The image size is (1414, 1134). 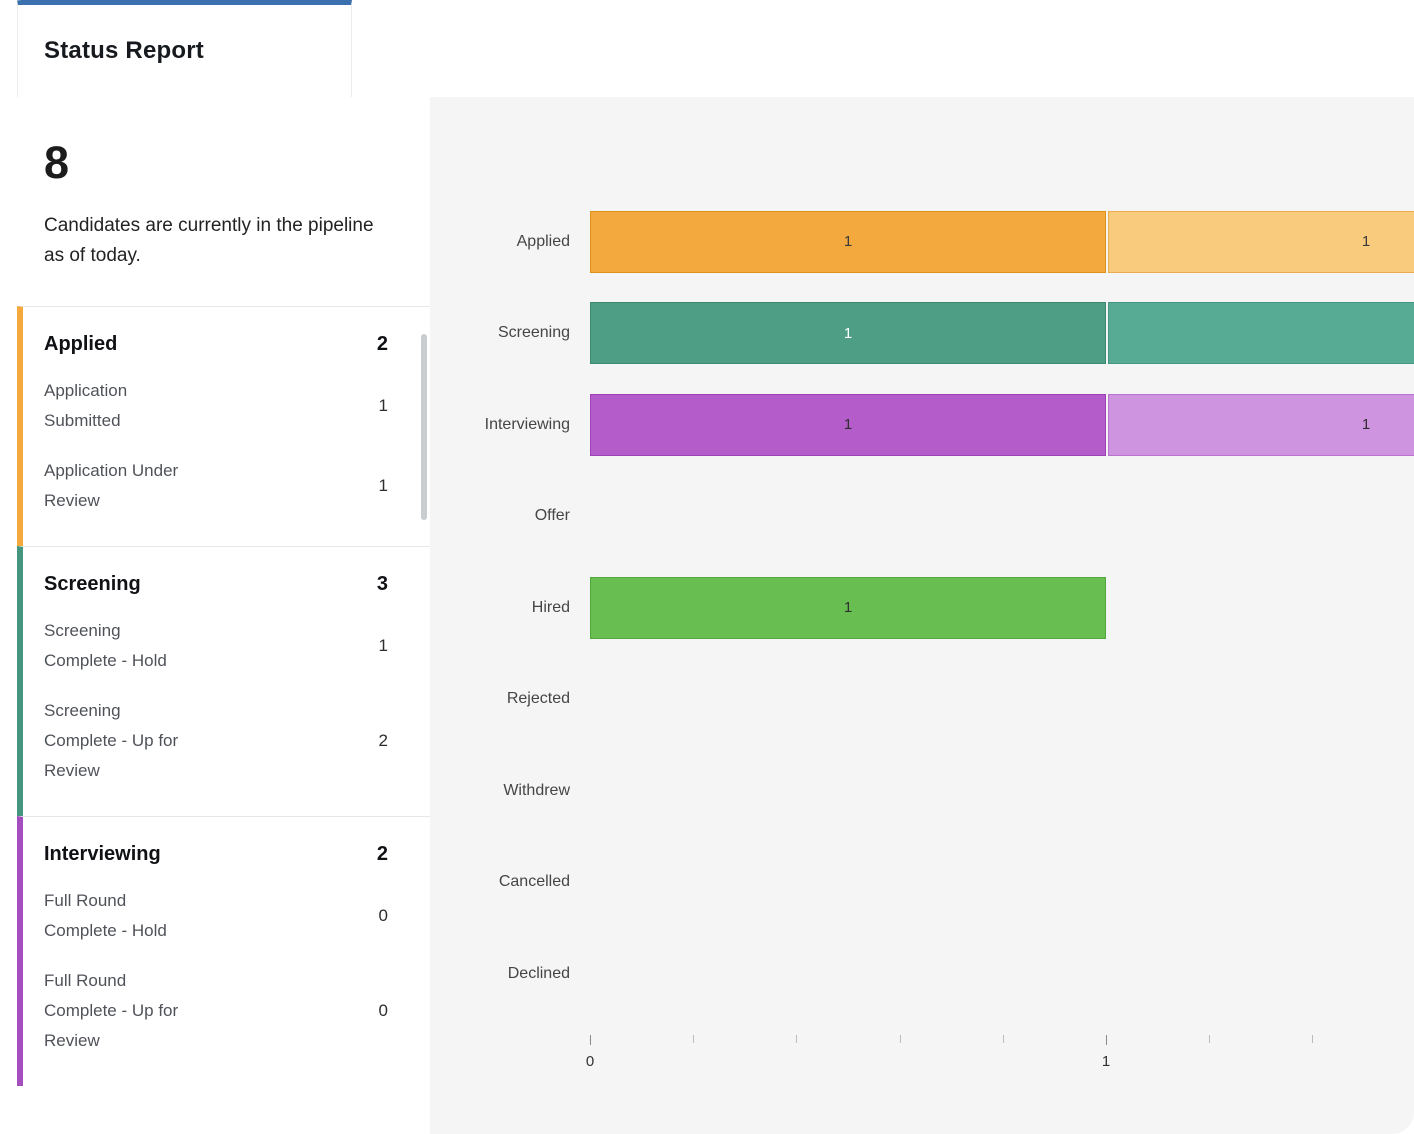 I want to click on status-item-row: Screening Complete - Up for Review 2, so click(x=216, y=741).